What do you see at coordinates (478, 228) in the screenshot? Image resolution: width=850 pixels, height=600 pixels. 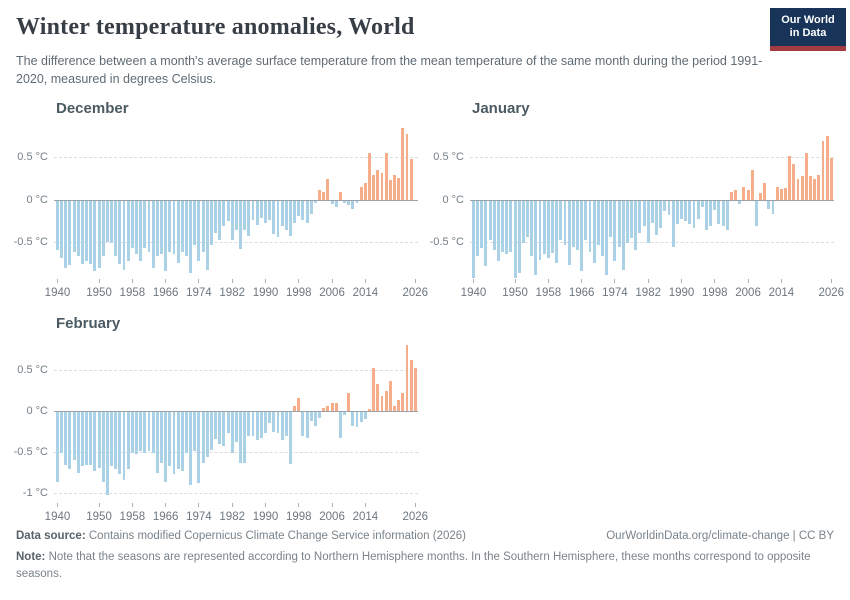 I see `bar-1941` at bounding box center [478, 228].